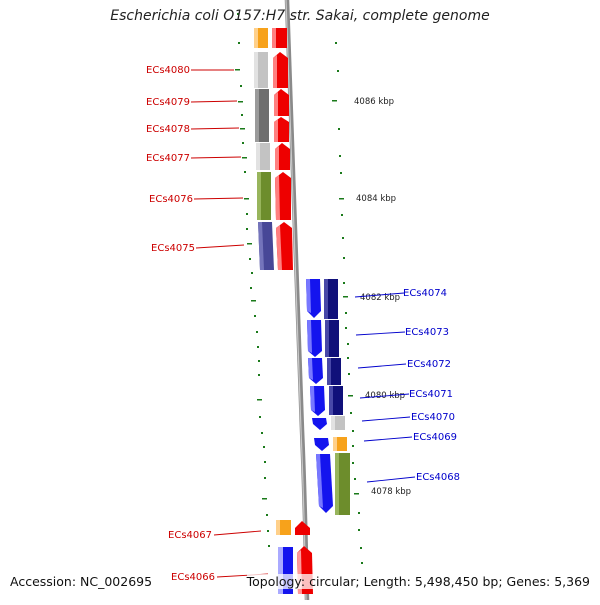 The image size is (600, 605). Describe the element at coordinates (425, 293) in the screenshot. I see `gene-label-ECs4074: ECs4074` at that location.